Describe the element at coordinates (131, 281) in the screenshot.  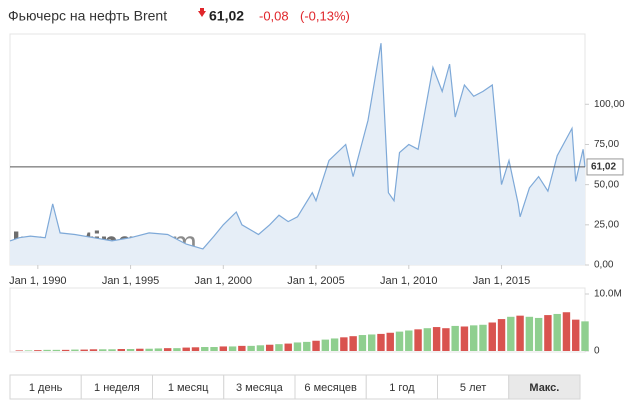
I see `x-tick-label: Jan 1, 1995` at that location.